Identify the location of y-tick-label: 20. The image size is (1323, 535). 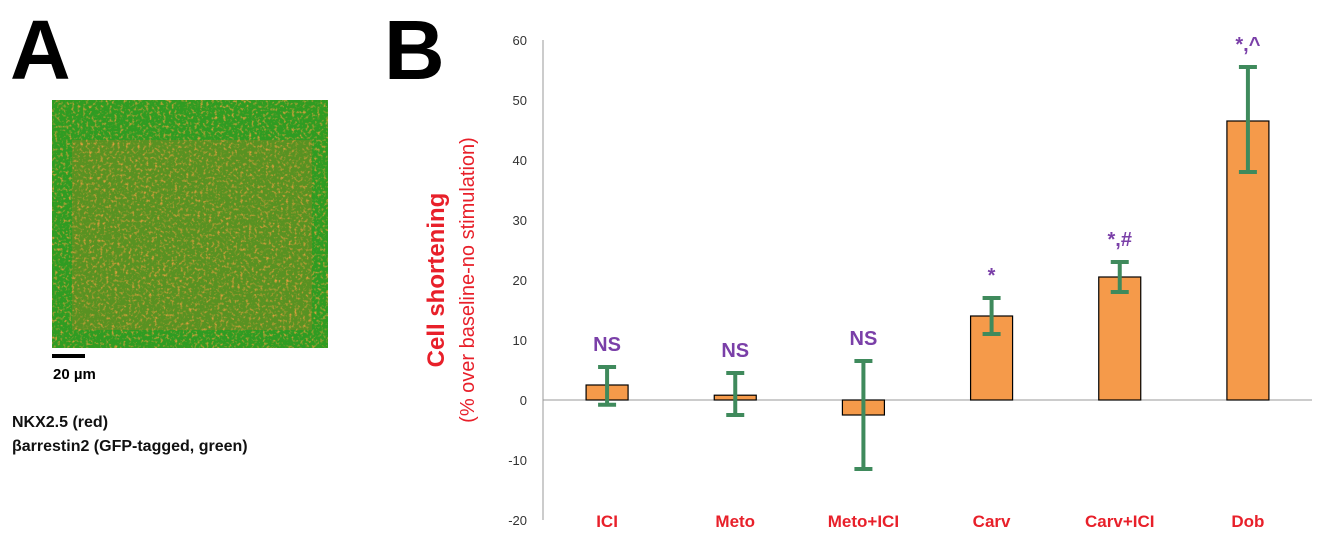
(520, 280).